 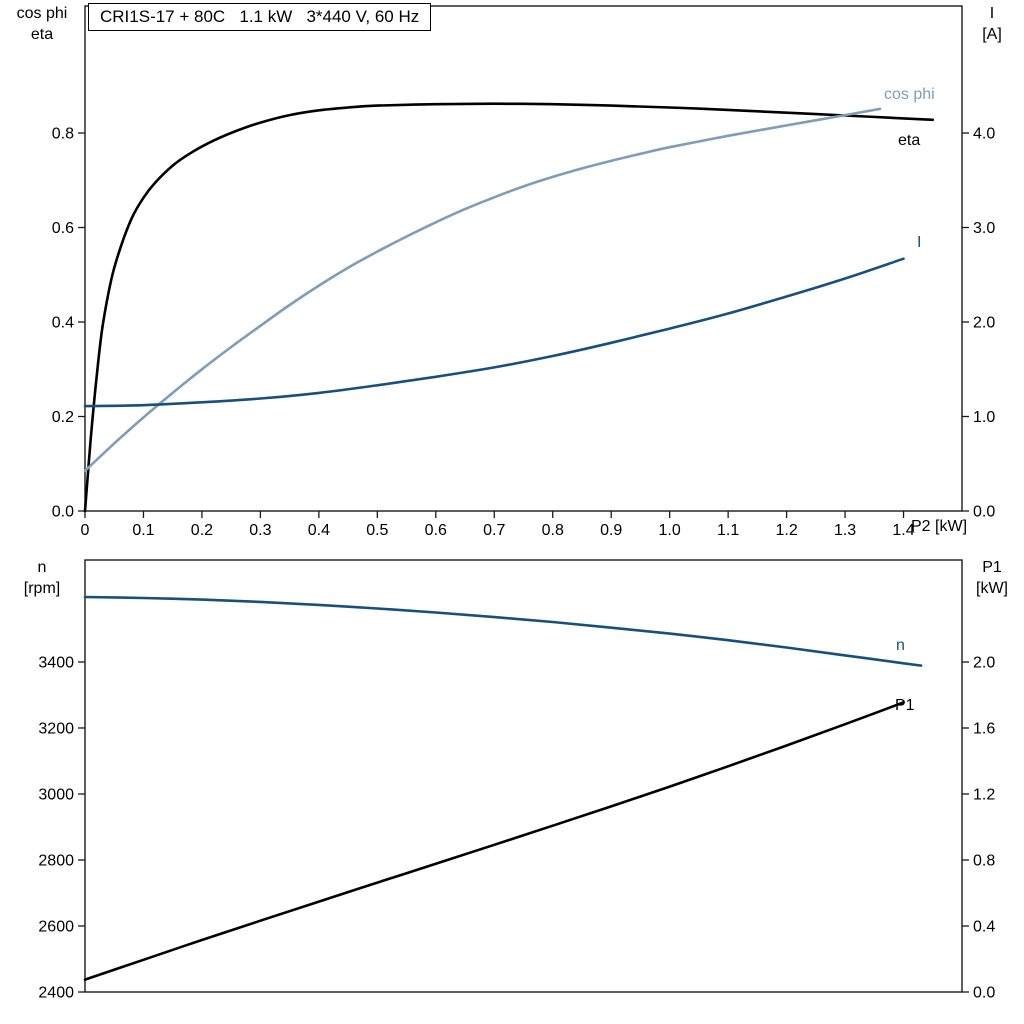 What do you see at coordinates (63, 323) in the screenshot?
I see `left-tick-label: 0.4` at bounding box center [63, 323].